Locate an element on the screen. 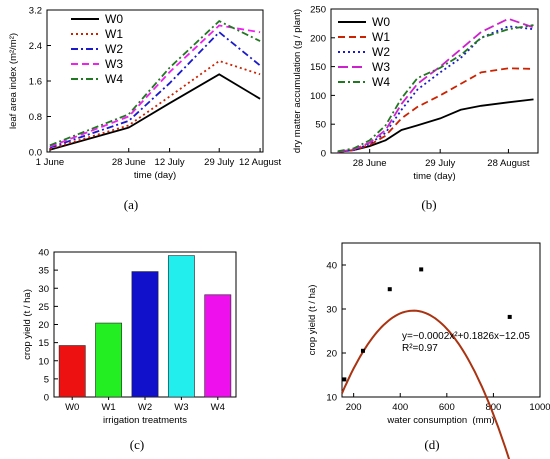 Image resolution: width=550 pixels, height=459 pixels. series-line-b-w4 is located at coordinates (435, 88).